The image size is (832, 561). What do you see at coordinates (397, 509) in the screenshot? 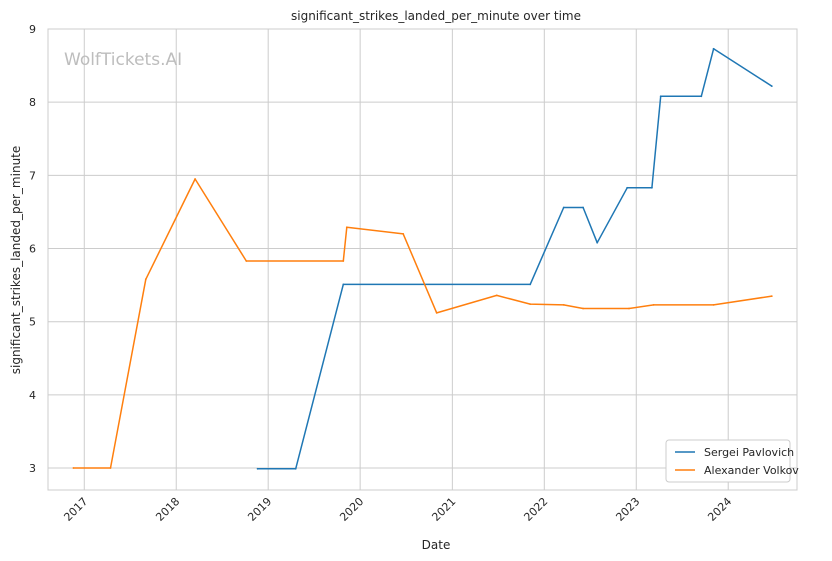
I see `x-tick-labels: 2017 2018 2019 2020 2021 2022 2023 2024` at bounding box center [397, 509].